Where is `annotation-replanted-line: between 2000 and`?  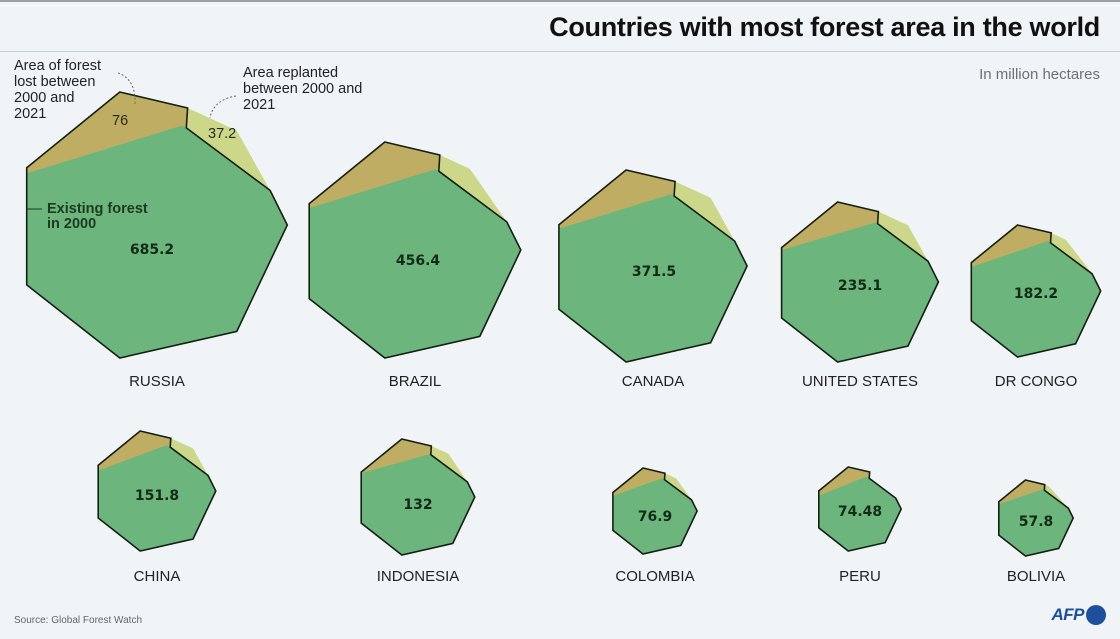
annotation-replanted-line: between 2000 and is located at coordinates (303, 89).